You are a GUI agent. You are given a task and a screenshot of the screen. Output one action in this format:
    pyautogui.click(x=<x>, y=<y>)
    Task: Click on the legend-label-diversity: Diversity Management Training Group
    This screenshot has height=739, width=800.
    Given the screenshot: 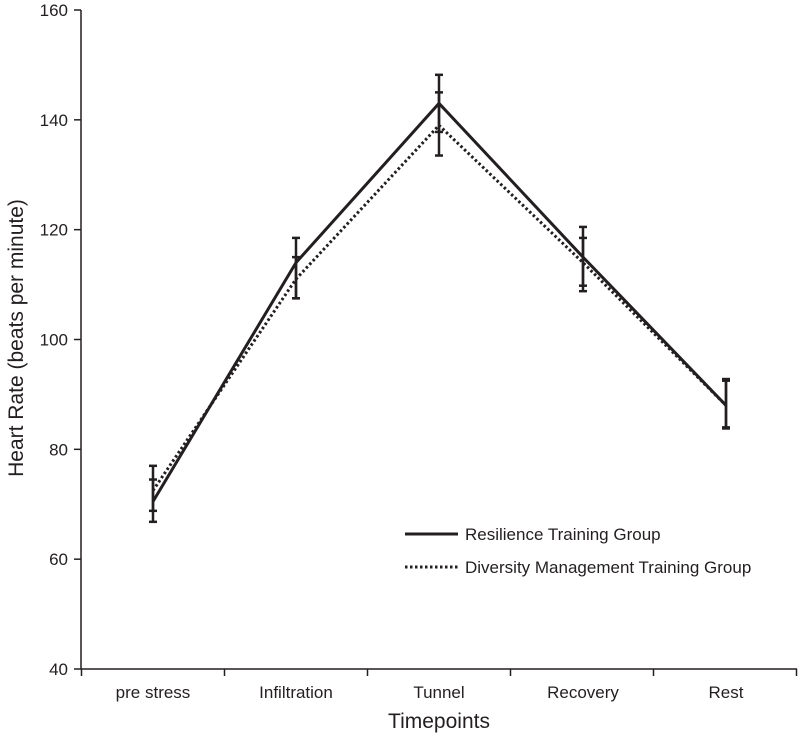 What is the action you would take?
    pyautogui.click(x=608, y=567)
    